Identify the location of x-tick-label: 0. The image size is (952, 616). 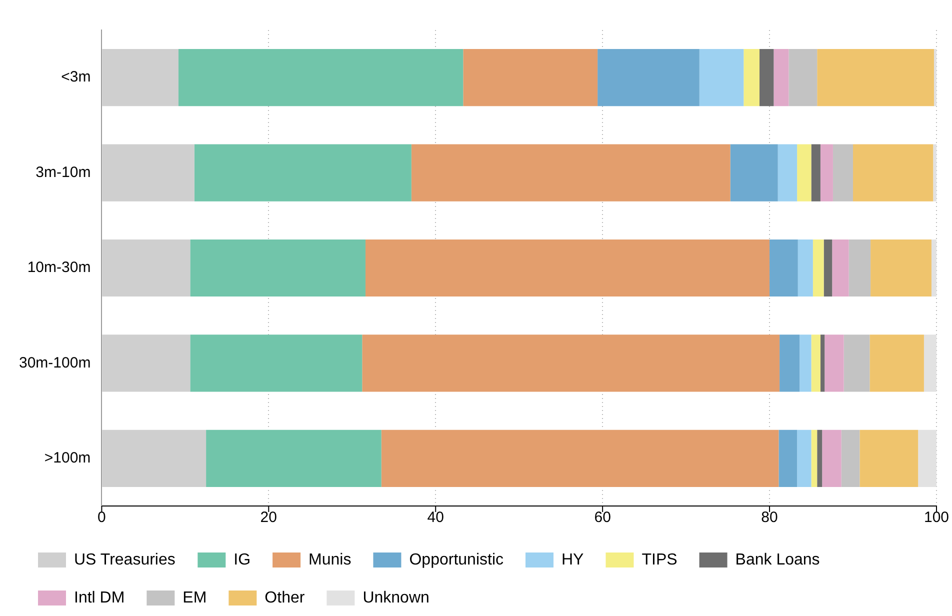
(102, 517).